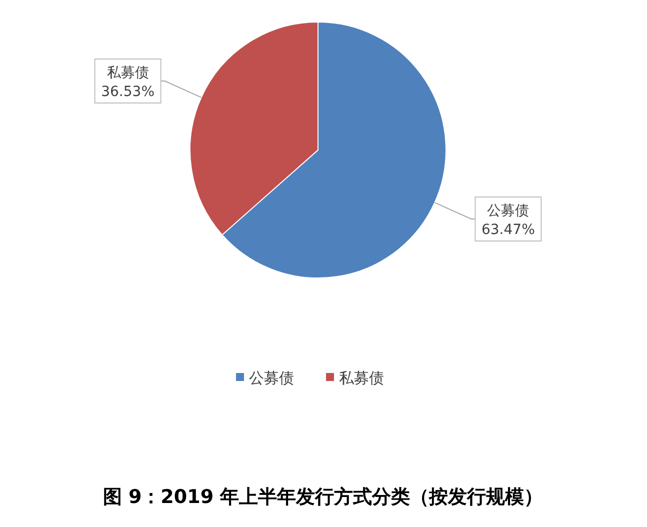 This screenshot has width=647, height=527. I want to click on legend-label: 私募债, so click(361, 378).